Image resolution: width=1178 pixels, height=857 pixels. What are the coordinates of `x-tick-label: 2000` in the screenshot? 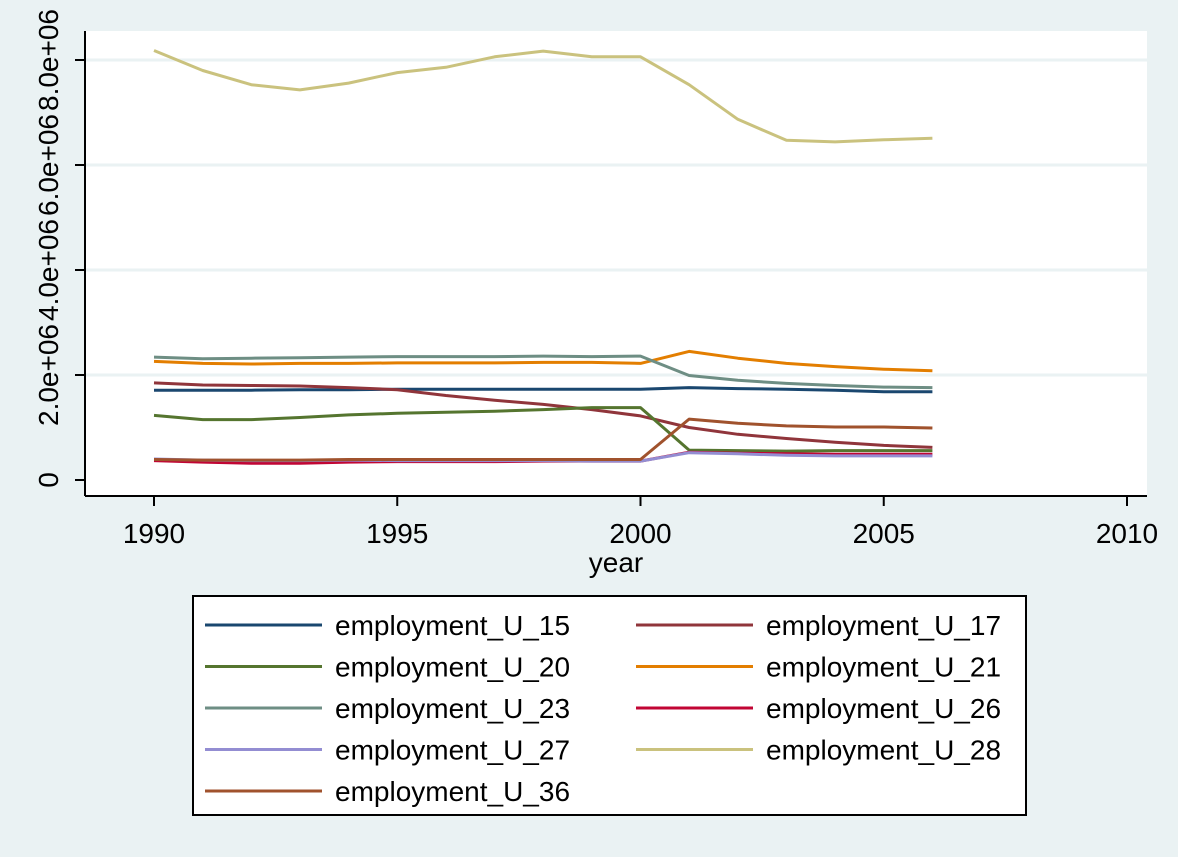 It's located at (640, 533).